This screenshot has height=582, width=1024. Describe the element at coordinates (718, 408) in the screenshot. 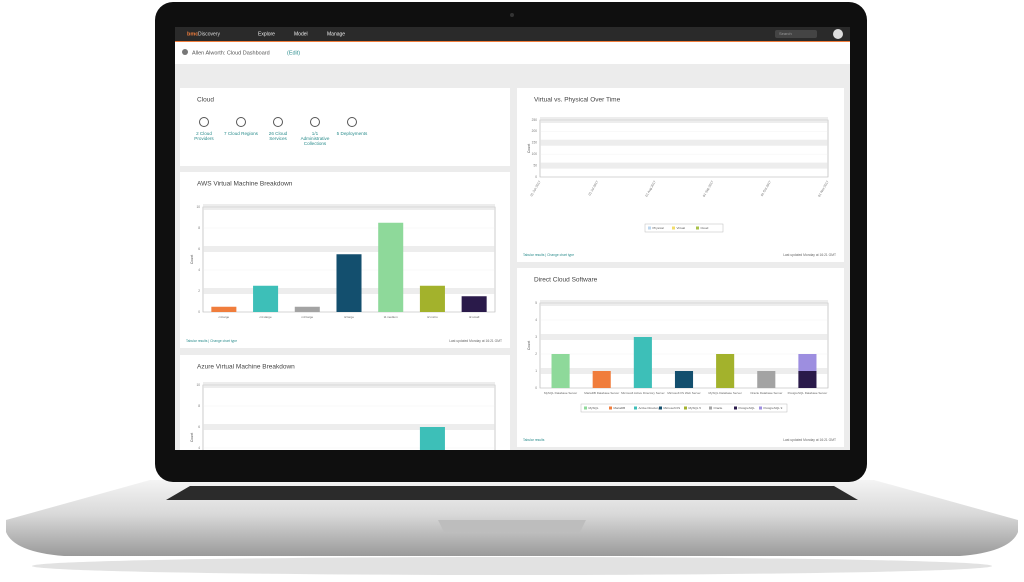

I see `legend-label: Oracle` at that location.